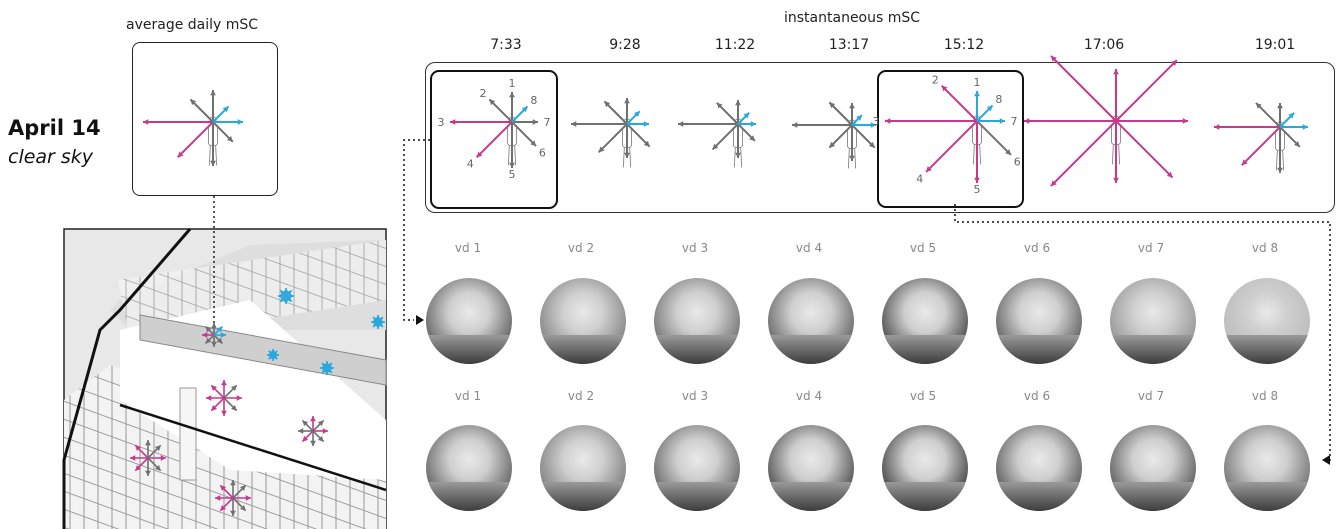 The image size is (1343, 529). I want to click on instant-title: instantaneous mSC, so click(852, 18).